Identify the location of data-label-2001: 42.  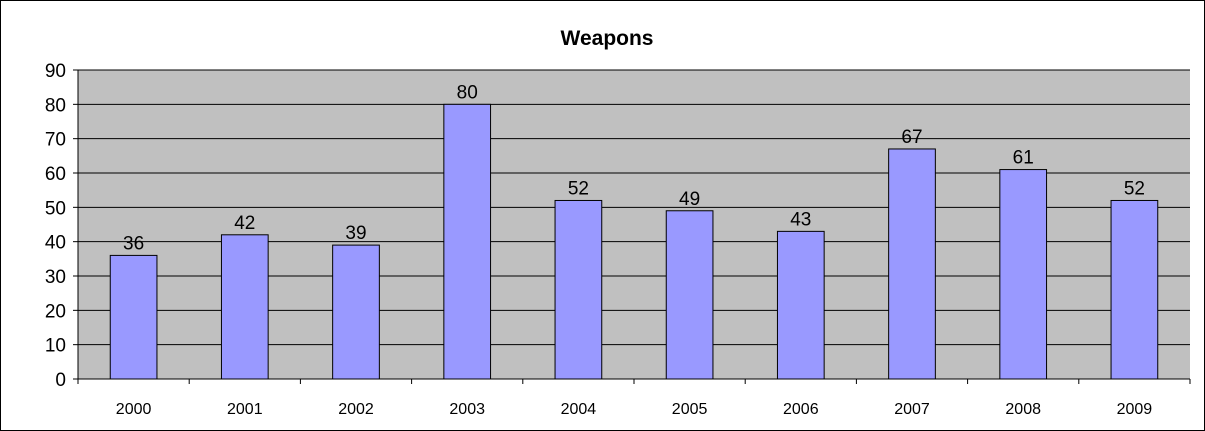
(244, 223).